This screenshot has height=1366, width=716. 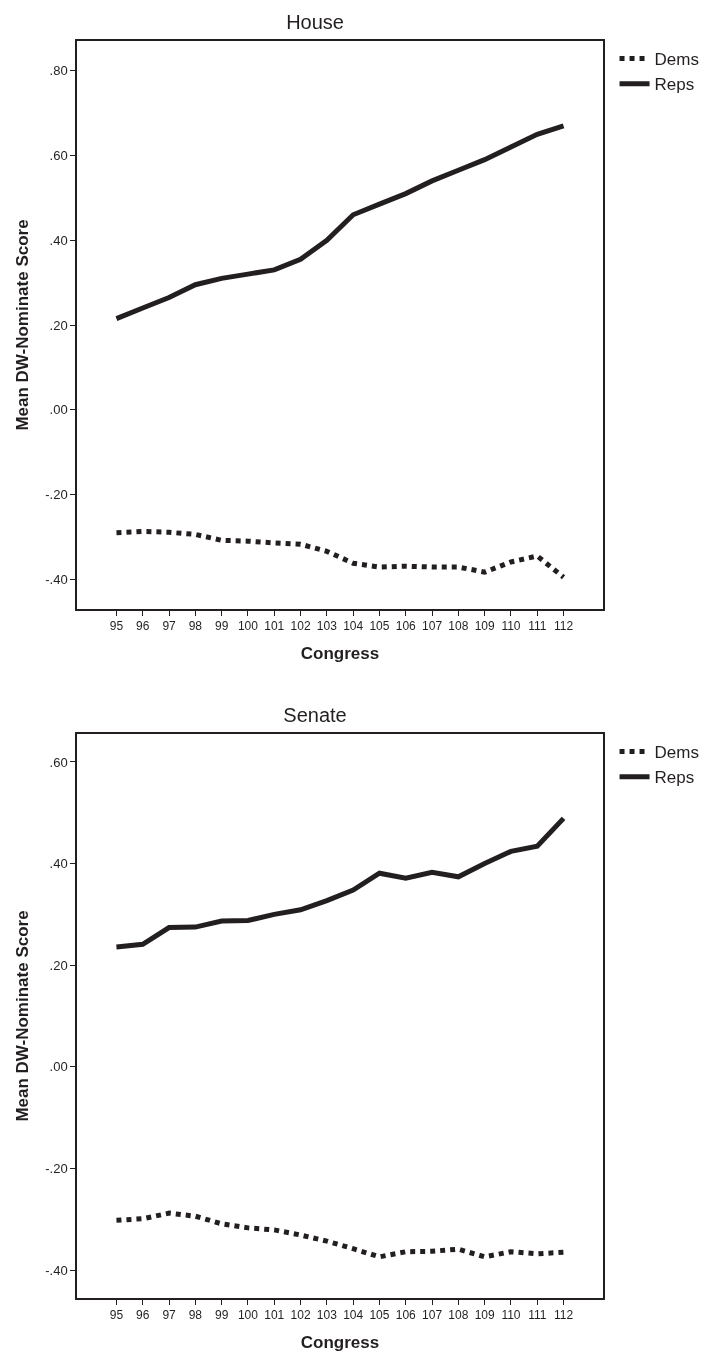 I want to click on chart-title: Senate, so click(x=315, y=715).